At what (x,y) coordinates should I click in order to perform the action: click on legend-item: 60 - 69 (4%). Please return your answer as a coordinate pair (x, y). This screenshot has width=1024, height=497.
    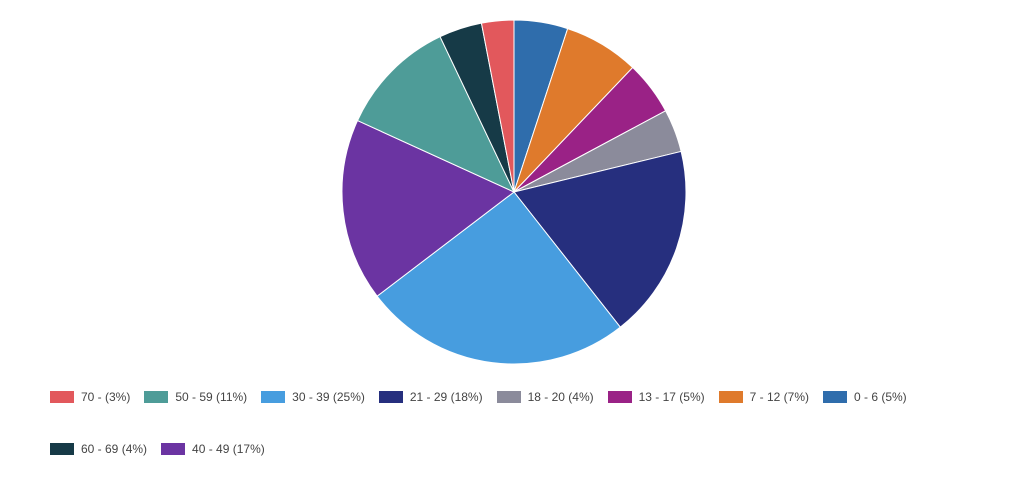
    Looking at the image, I should click on (98, 449).